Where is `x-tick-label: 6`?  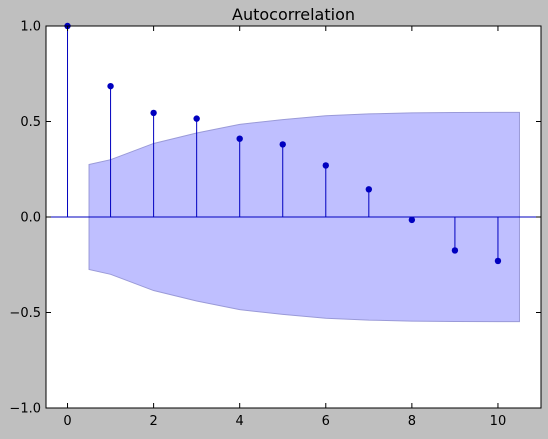
x-tick-label: 6 is located at coordinates (326, 421).